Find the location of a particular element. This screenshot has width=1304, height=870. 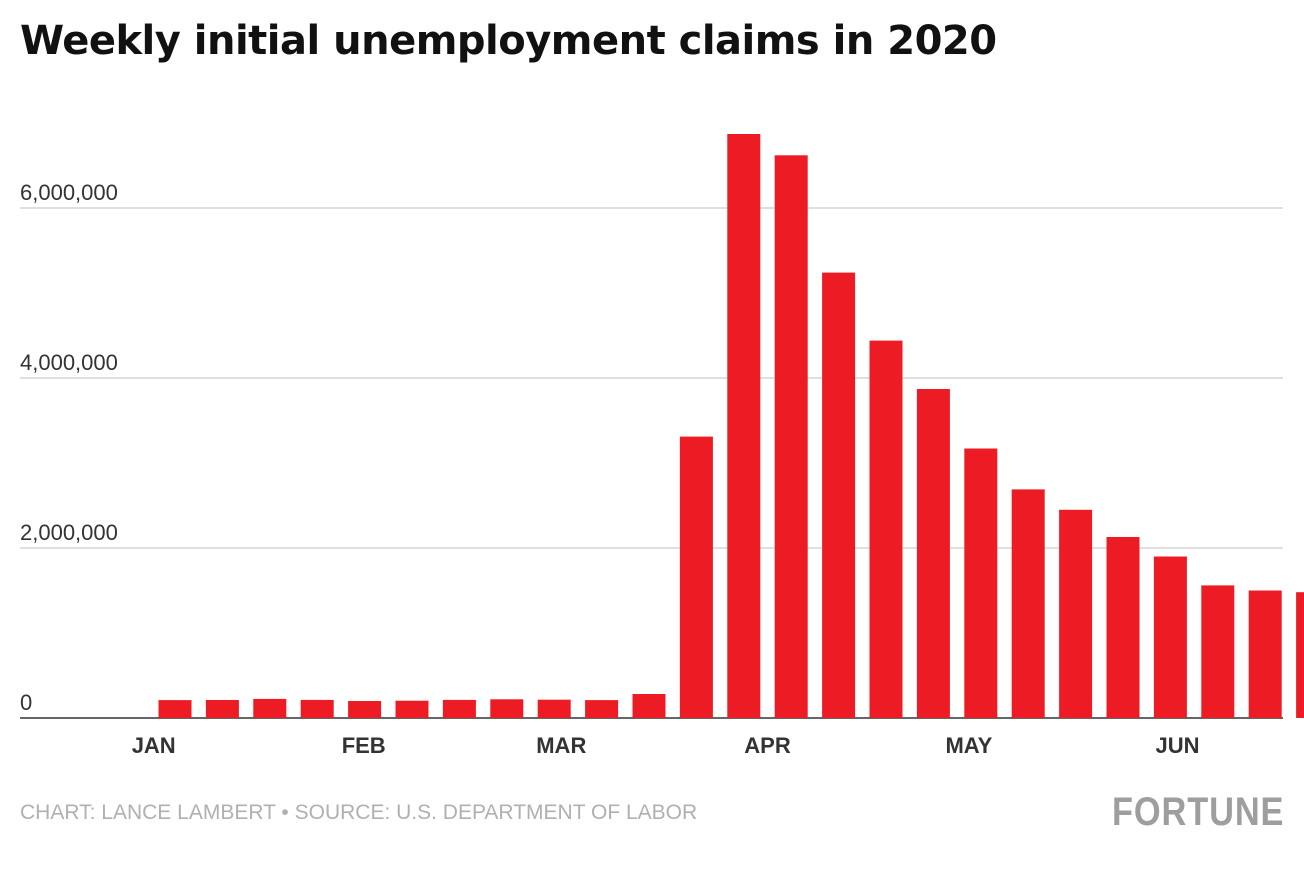

y-tick-label: 0 is located at coordinates (26, 702).